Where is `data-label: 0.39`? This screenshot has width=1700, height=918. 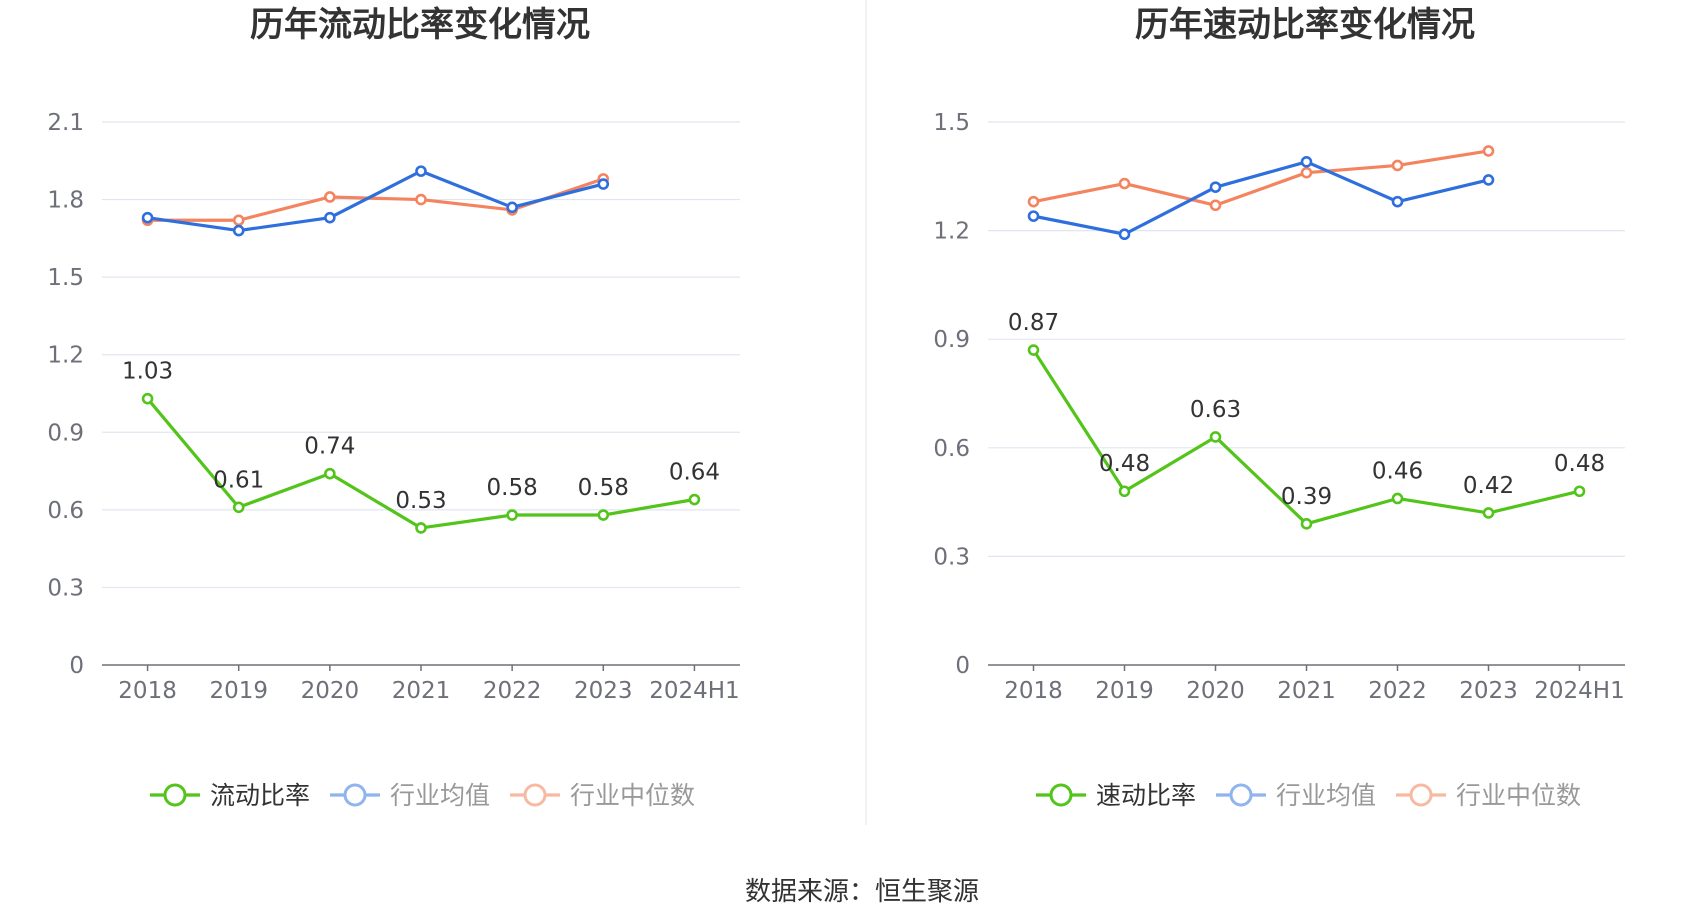
data-label: 0.39 is located at coordinates (1306, 497).